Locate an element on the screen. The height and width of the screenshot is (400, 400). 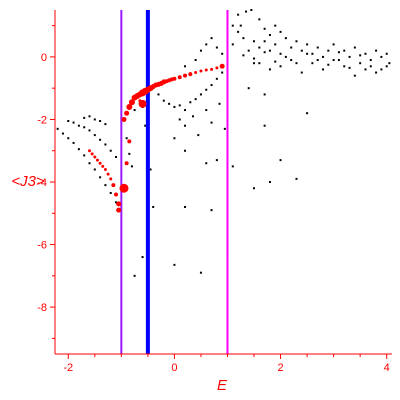
x-axis-title: E is located at coordinates (222, 385).